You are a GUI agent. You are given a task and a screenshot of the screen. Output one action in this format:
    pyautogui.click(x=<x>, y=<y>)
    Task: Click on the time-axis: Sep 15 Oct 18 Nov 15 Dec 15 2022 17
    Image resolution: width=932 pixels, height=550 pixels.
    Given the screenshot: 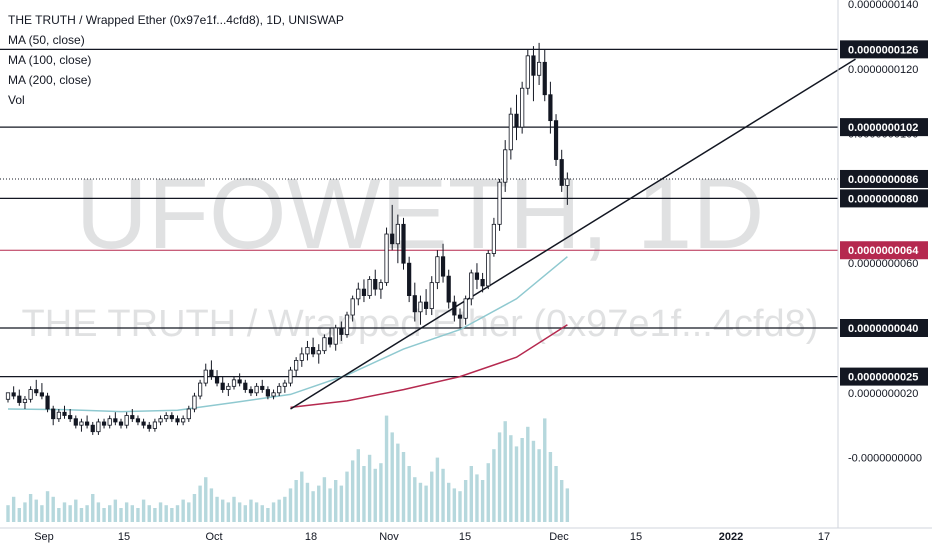 What is the action you would take?
    pyautogui.click(x=432, y=537)
    